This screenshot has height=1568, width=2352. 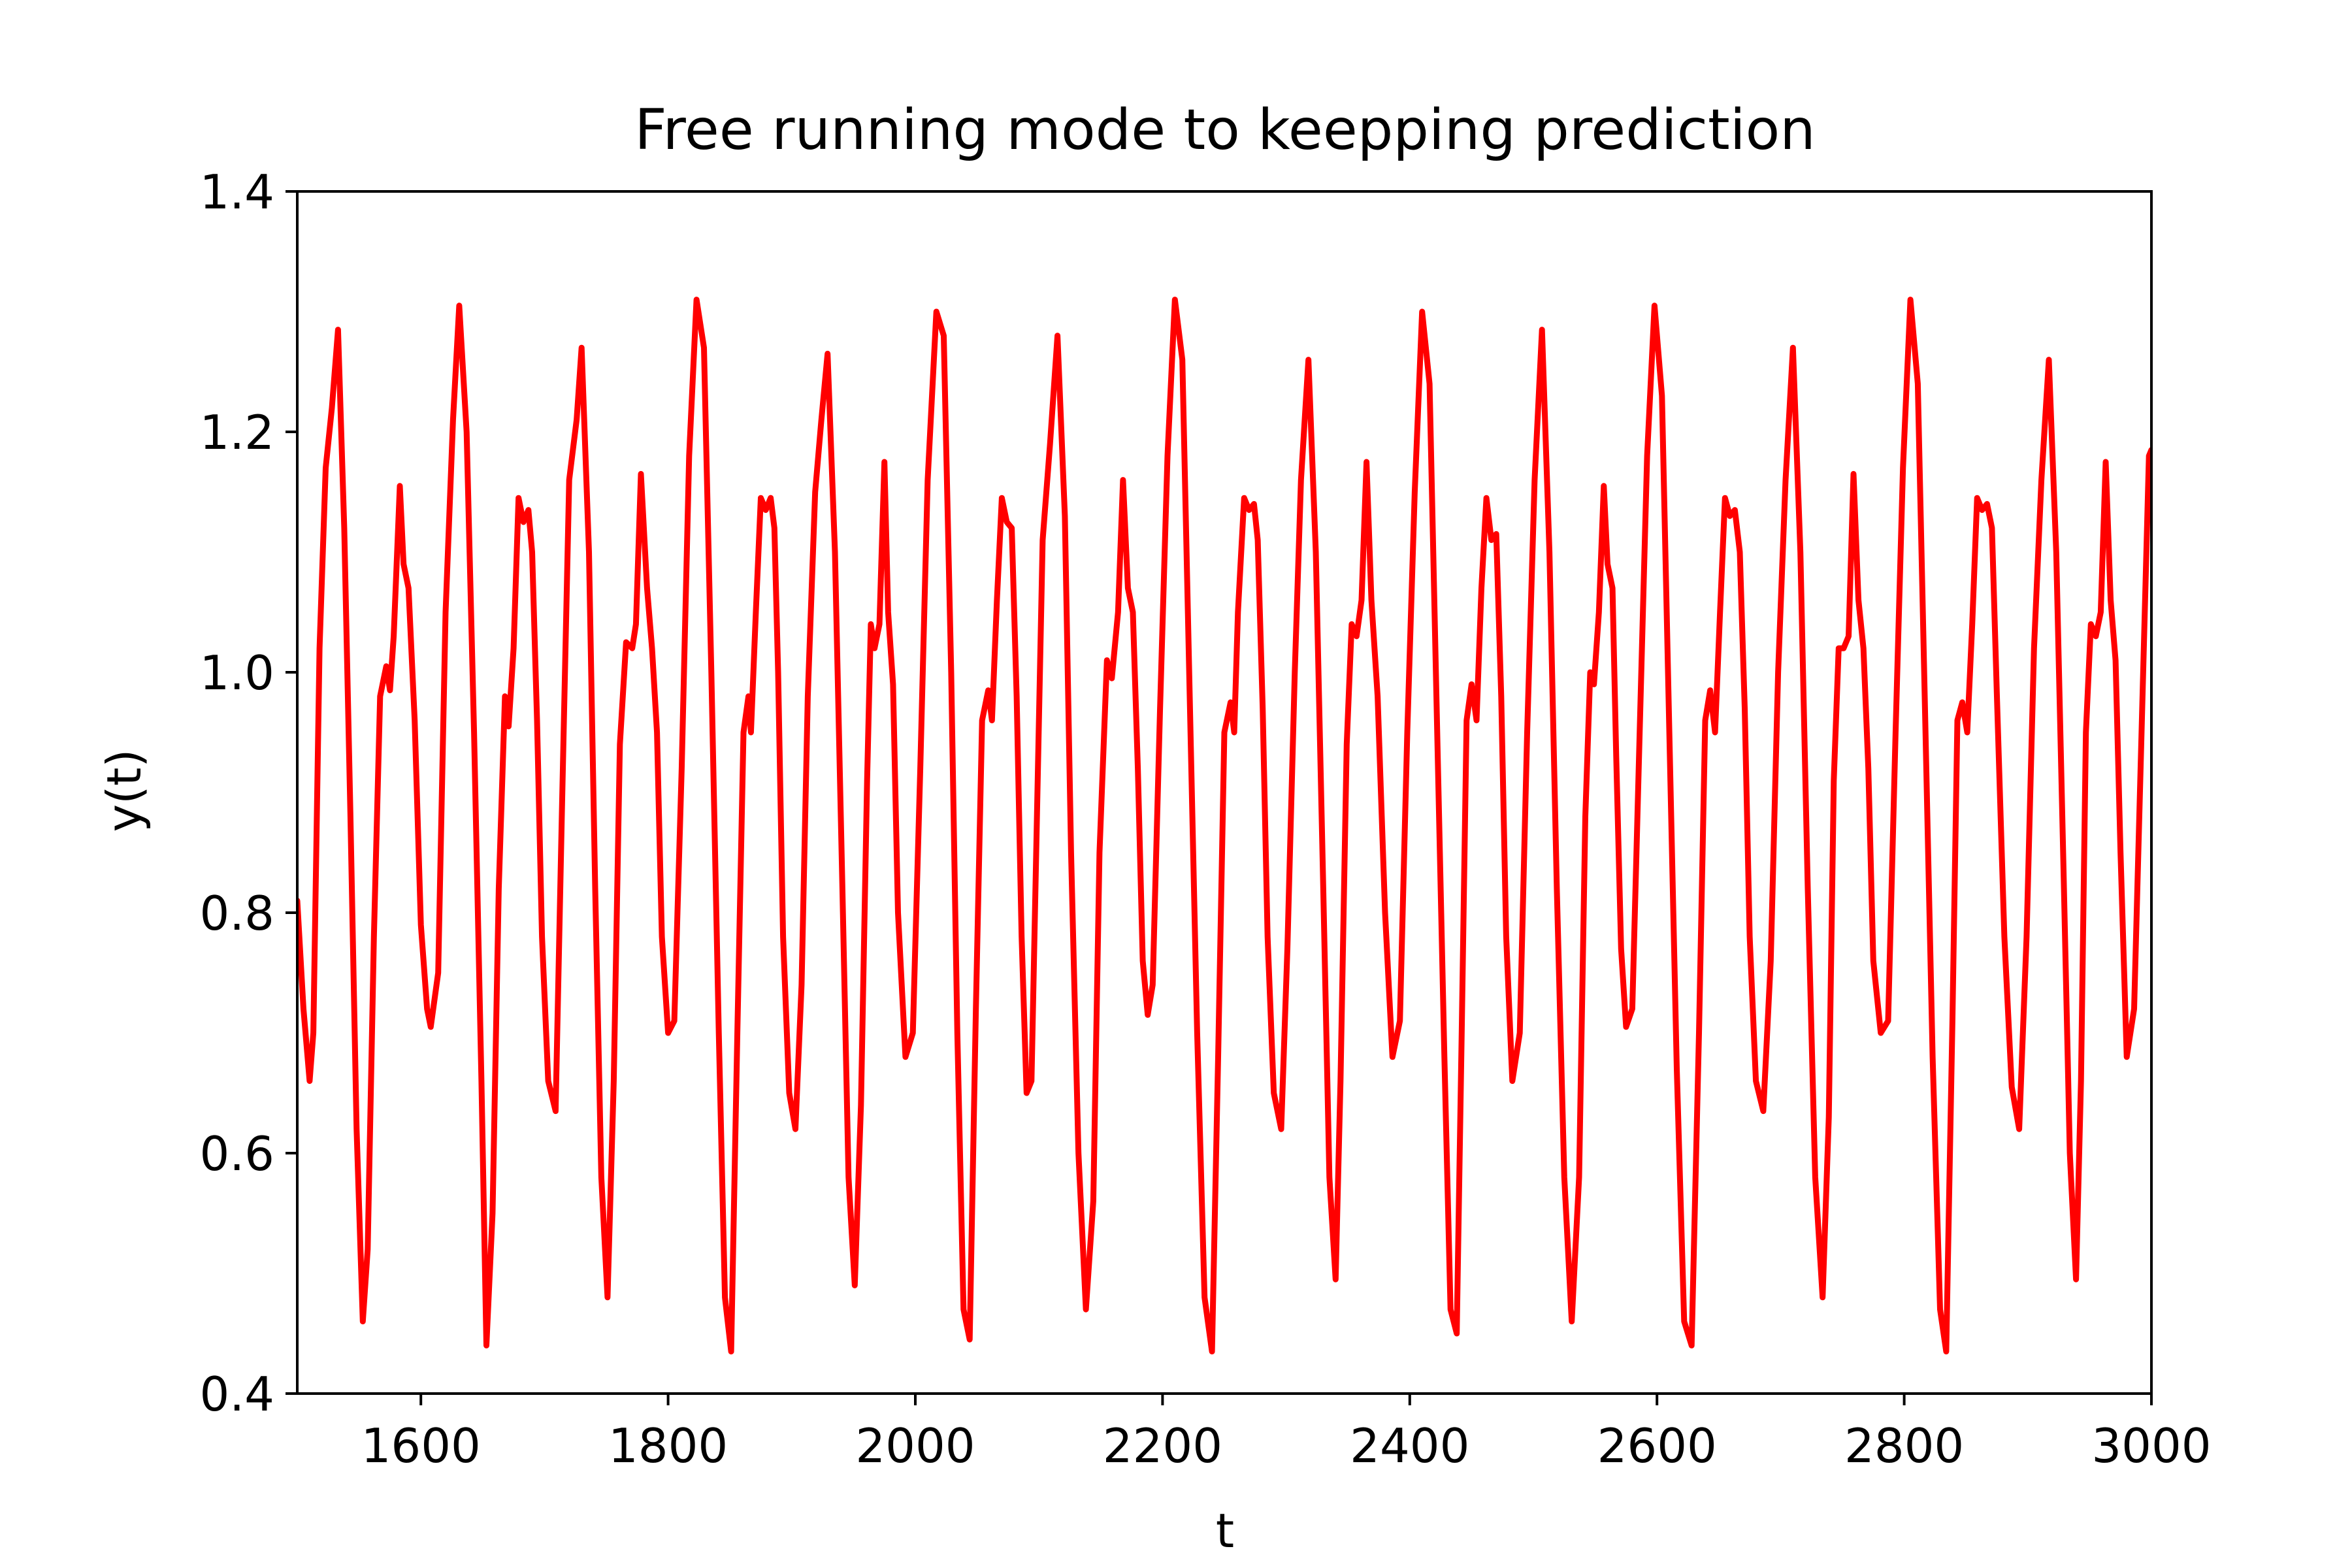 What do you see at coordinates (236, 672) in the screenshot?
I see `y-tick-label: 1.0` at bounding box center [236, 672].